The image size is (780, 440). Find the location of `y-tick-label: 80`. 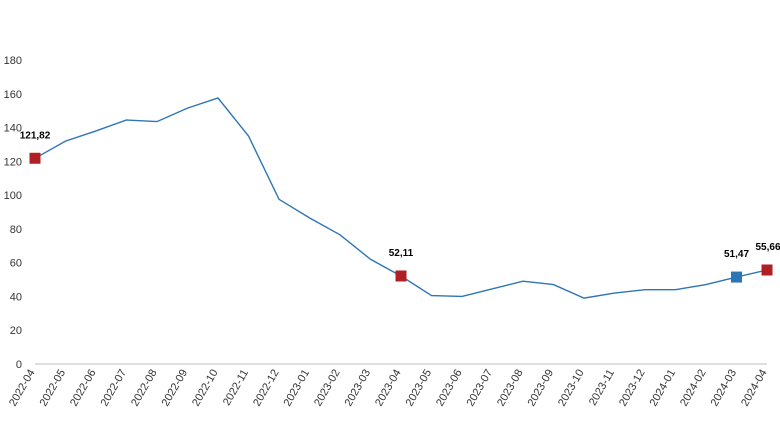

y-tick-label: 80 is located at coordinates (16, 230).